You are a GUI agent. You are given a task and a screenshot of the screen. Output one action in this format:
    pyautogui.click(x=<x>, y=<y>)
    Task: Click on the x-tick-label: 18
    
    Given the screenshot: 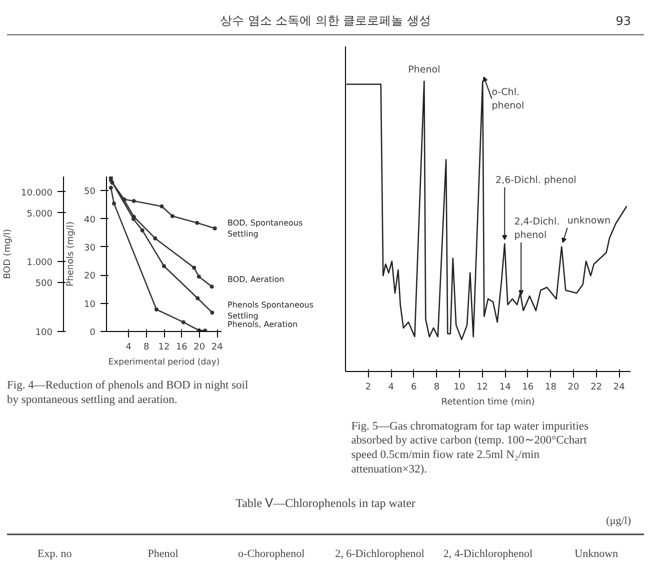 What is the action you would take?
    pyautogui.click(x=550, y=387)
    